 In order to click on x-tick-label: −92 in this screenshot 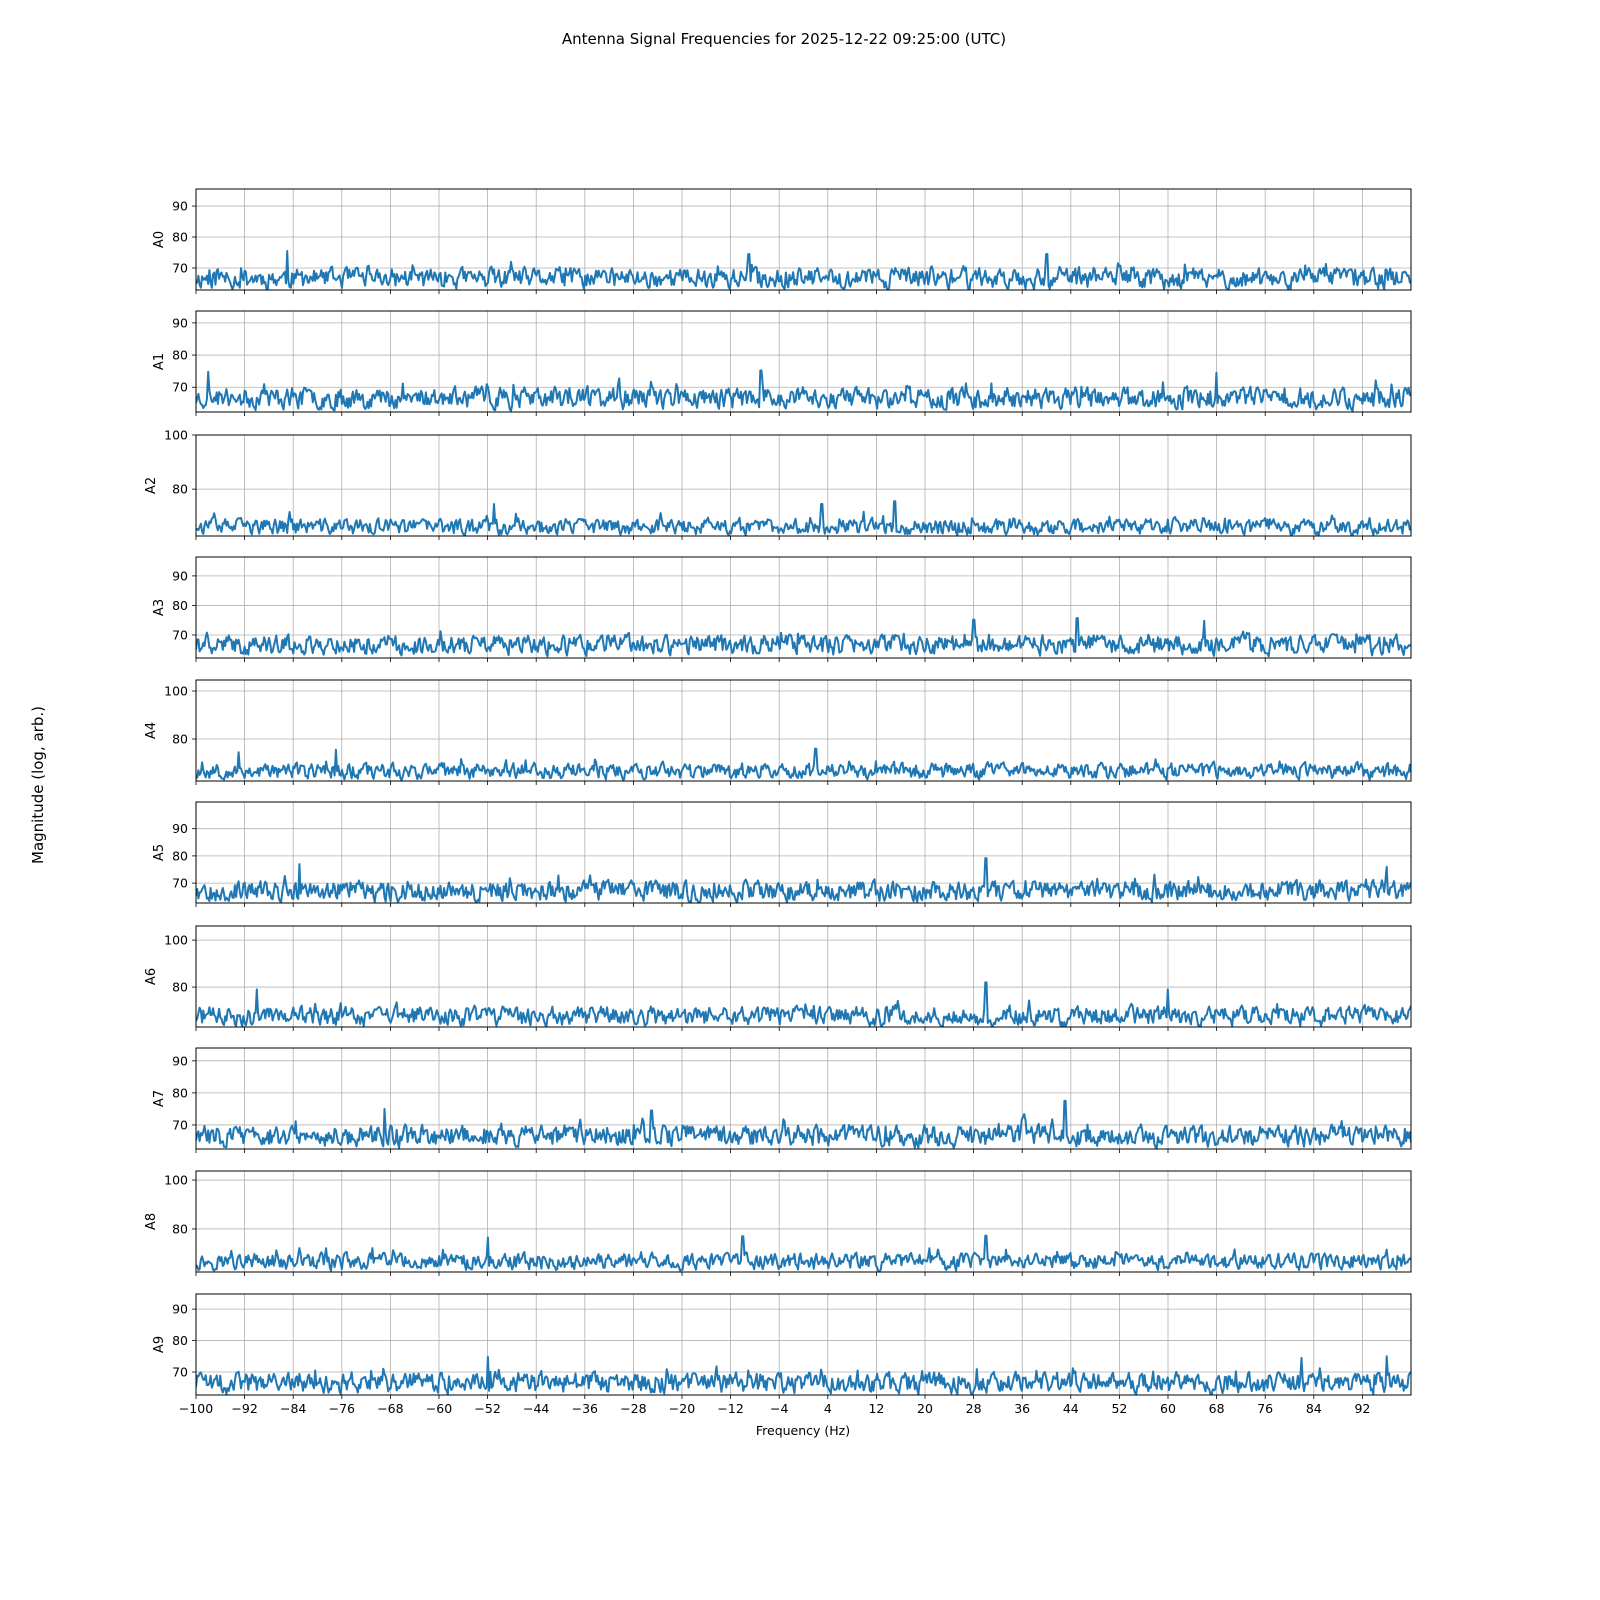, I will do `click(244, 1408)`.